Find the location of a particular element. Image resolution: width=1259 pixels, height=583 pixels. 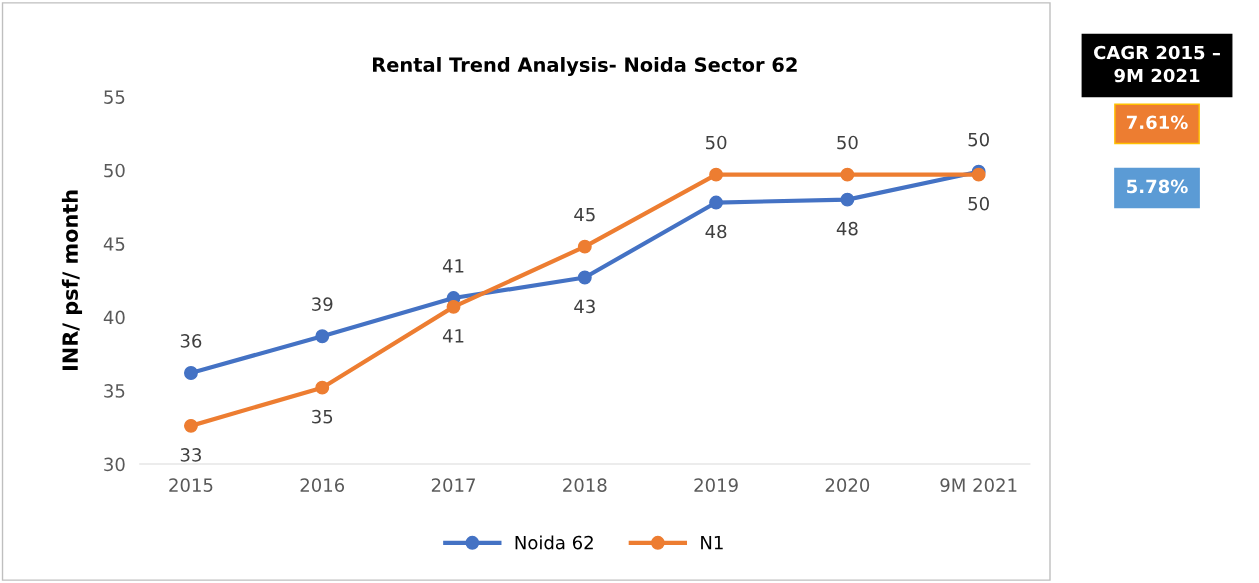

data-label: 39 is located at coordinates (322, 304).